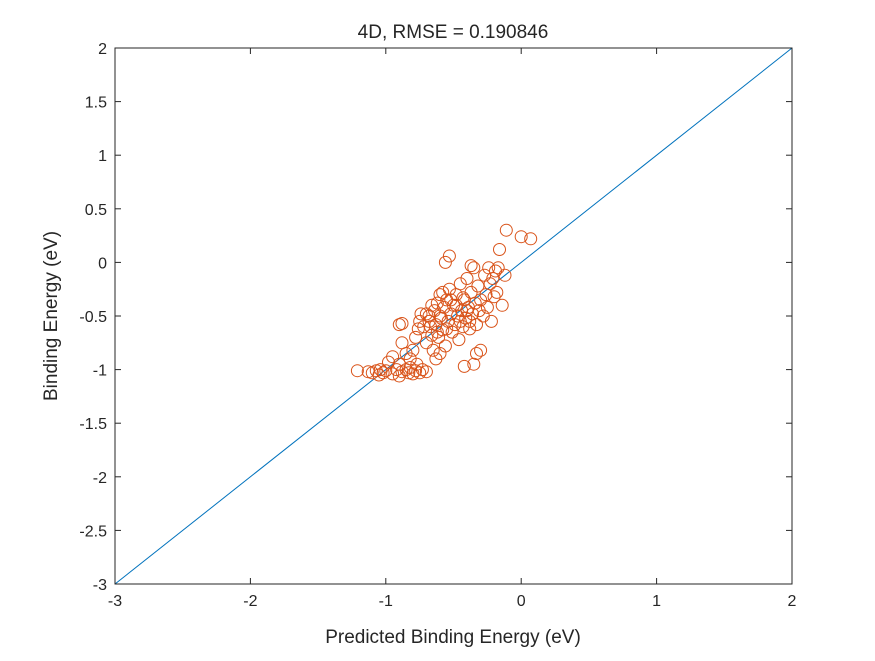 Image resolution: width=875 pixels, height=661 pixels. What do you see at coordinates (102, 156) in the screenshot?
I see `y-tick-label: 1` at bounding box center [102, 156].